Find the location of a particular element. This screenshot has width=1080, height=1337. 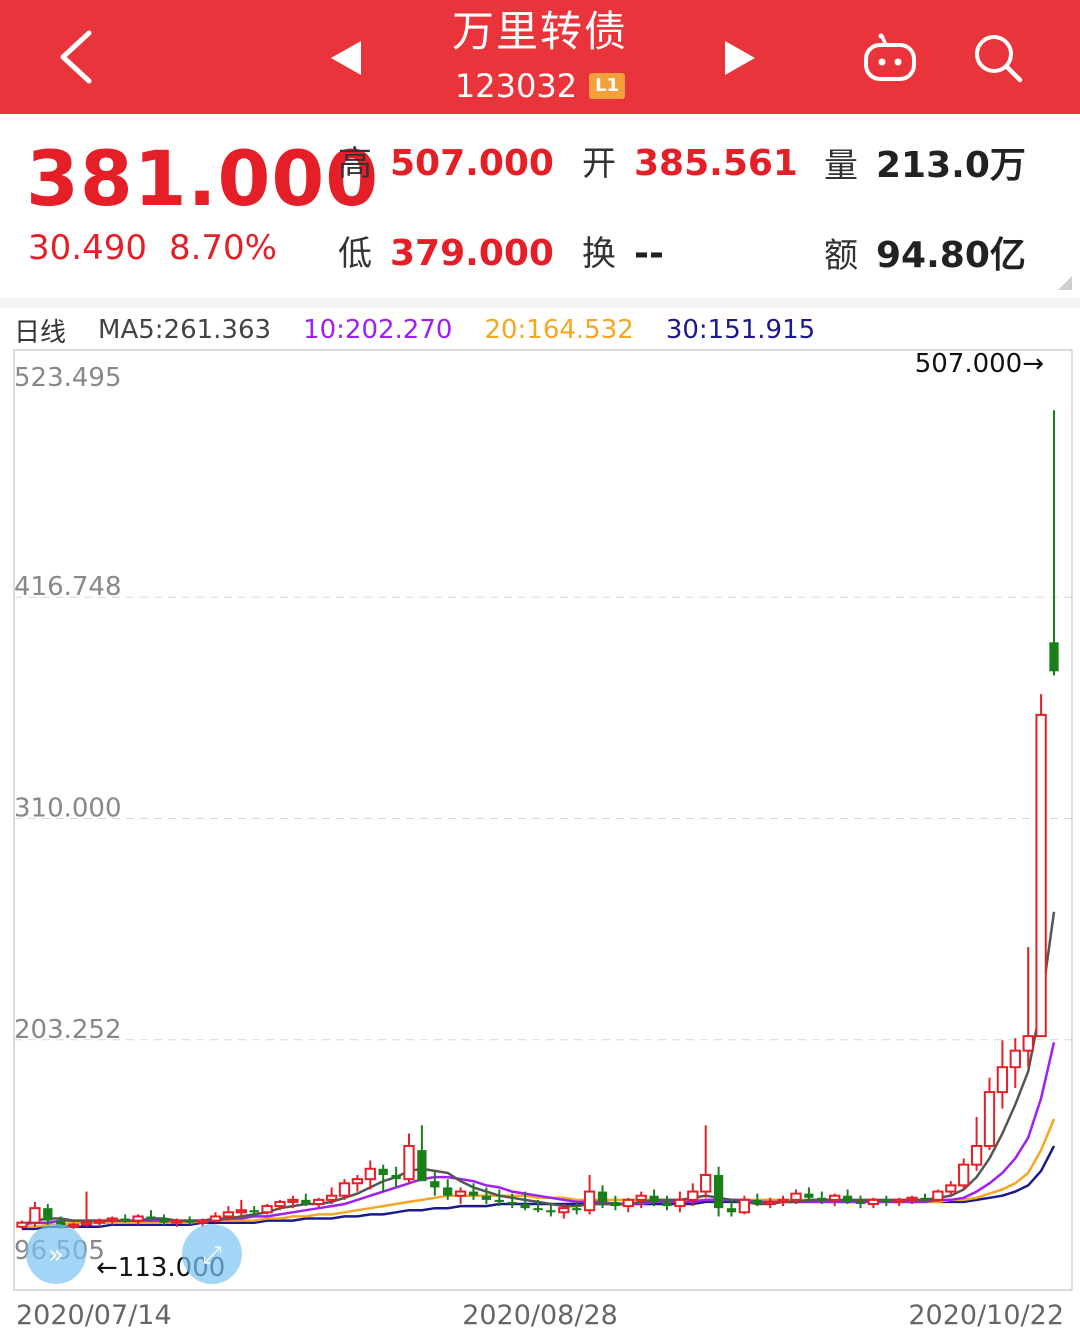

y-tick-label: 310.000 is located at coordinates (68, 809).